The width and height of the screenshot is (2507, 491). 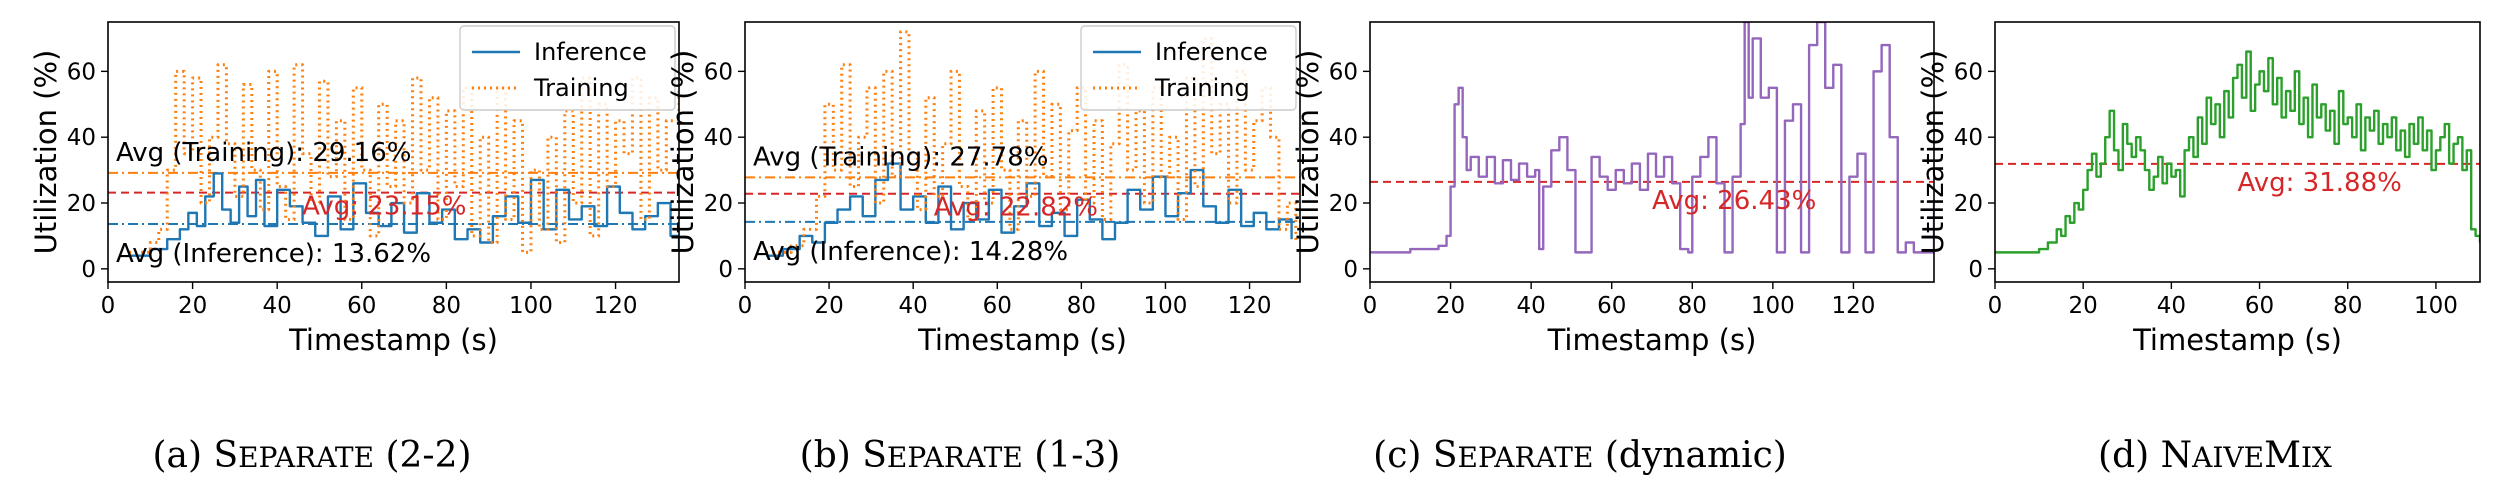 What do you see at coordinates (2233, 457) in the screenshot?
I see `caption-name-char: V` at bounding box center [2233, 457].